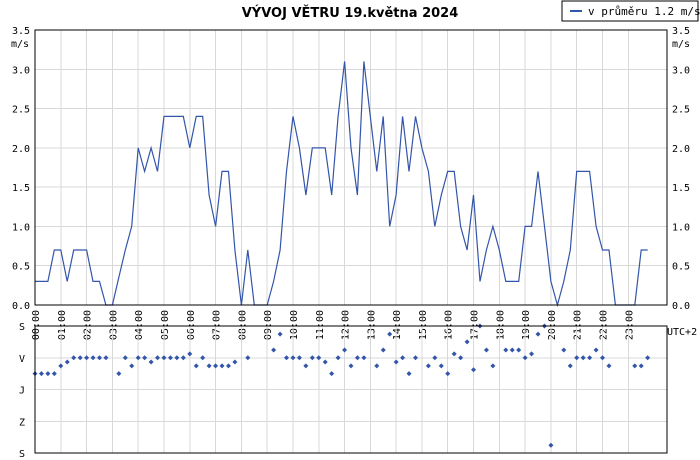 This screenshot has width=700, height=460. Describe the element at coordinates (21, 227) in the screenshot. I see `y-tick-label-left: 1.0` at that location.